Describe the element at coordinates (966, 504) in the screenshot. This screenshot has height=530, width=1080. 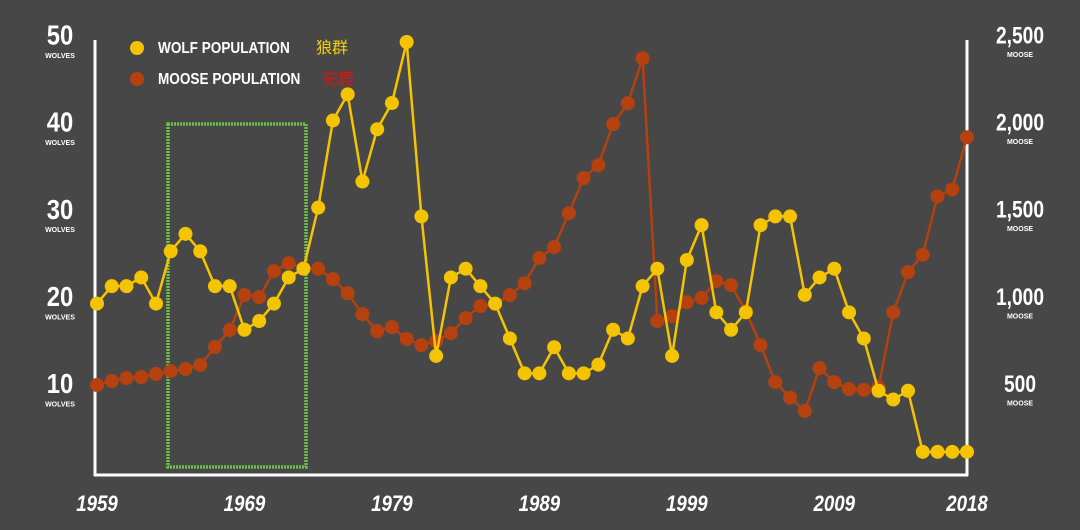
I see `x-tick-label: 2018` at that location.